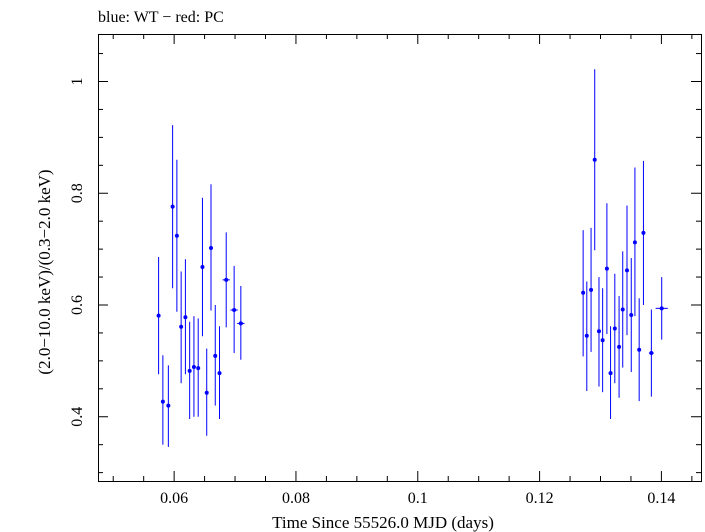  What do you see at coordinates (383, 522) in the screenshot?
I see `x-axis-label: Time Since 55526.0 MJD (days)` at bounding box center [383, 522].